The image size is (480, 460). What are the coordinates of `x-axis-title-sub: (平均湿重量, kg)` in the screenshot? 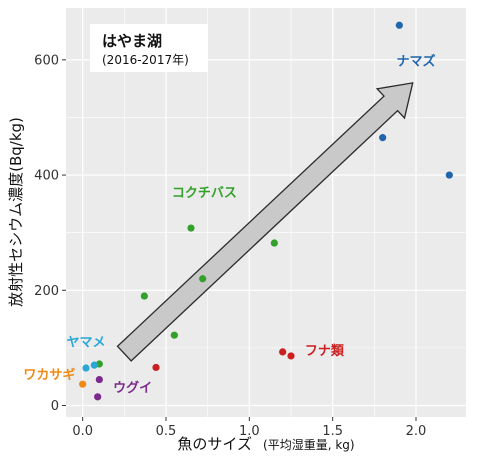 It's located at (309, 444).